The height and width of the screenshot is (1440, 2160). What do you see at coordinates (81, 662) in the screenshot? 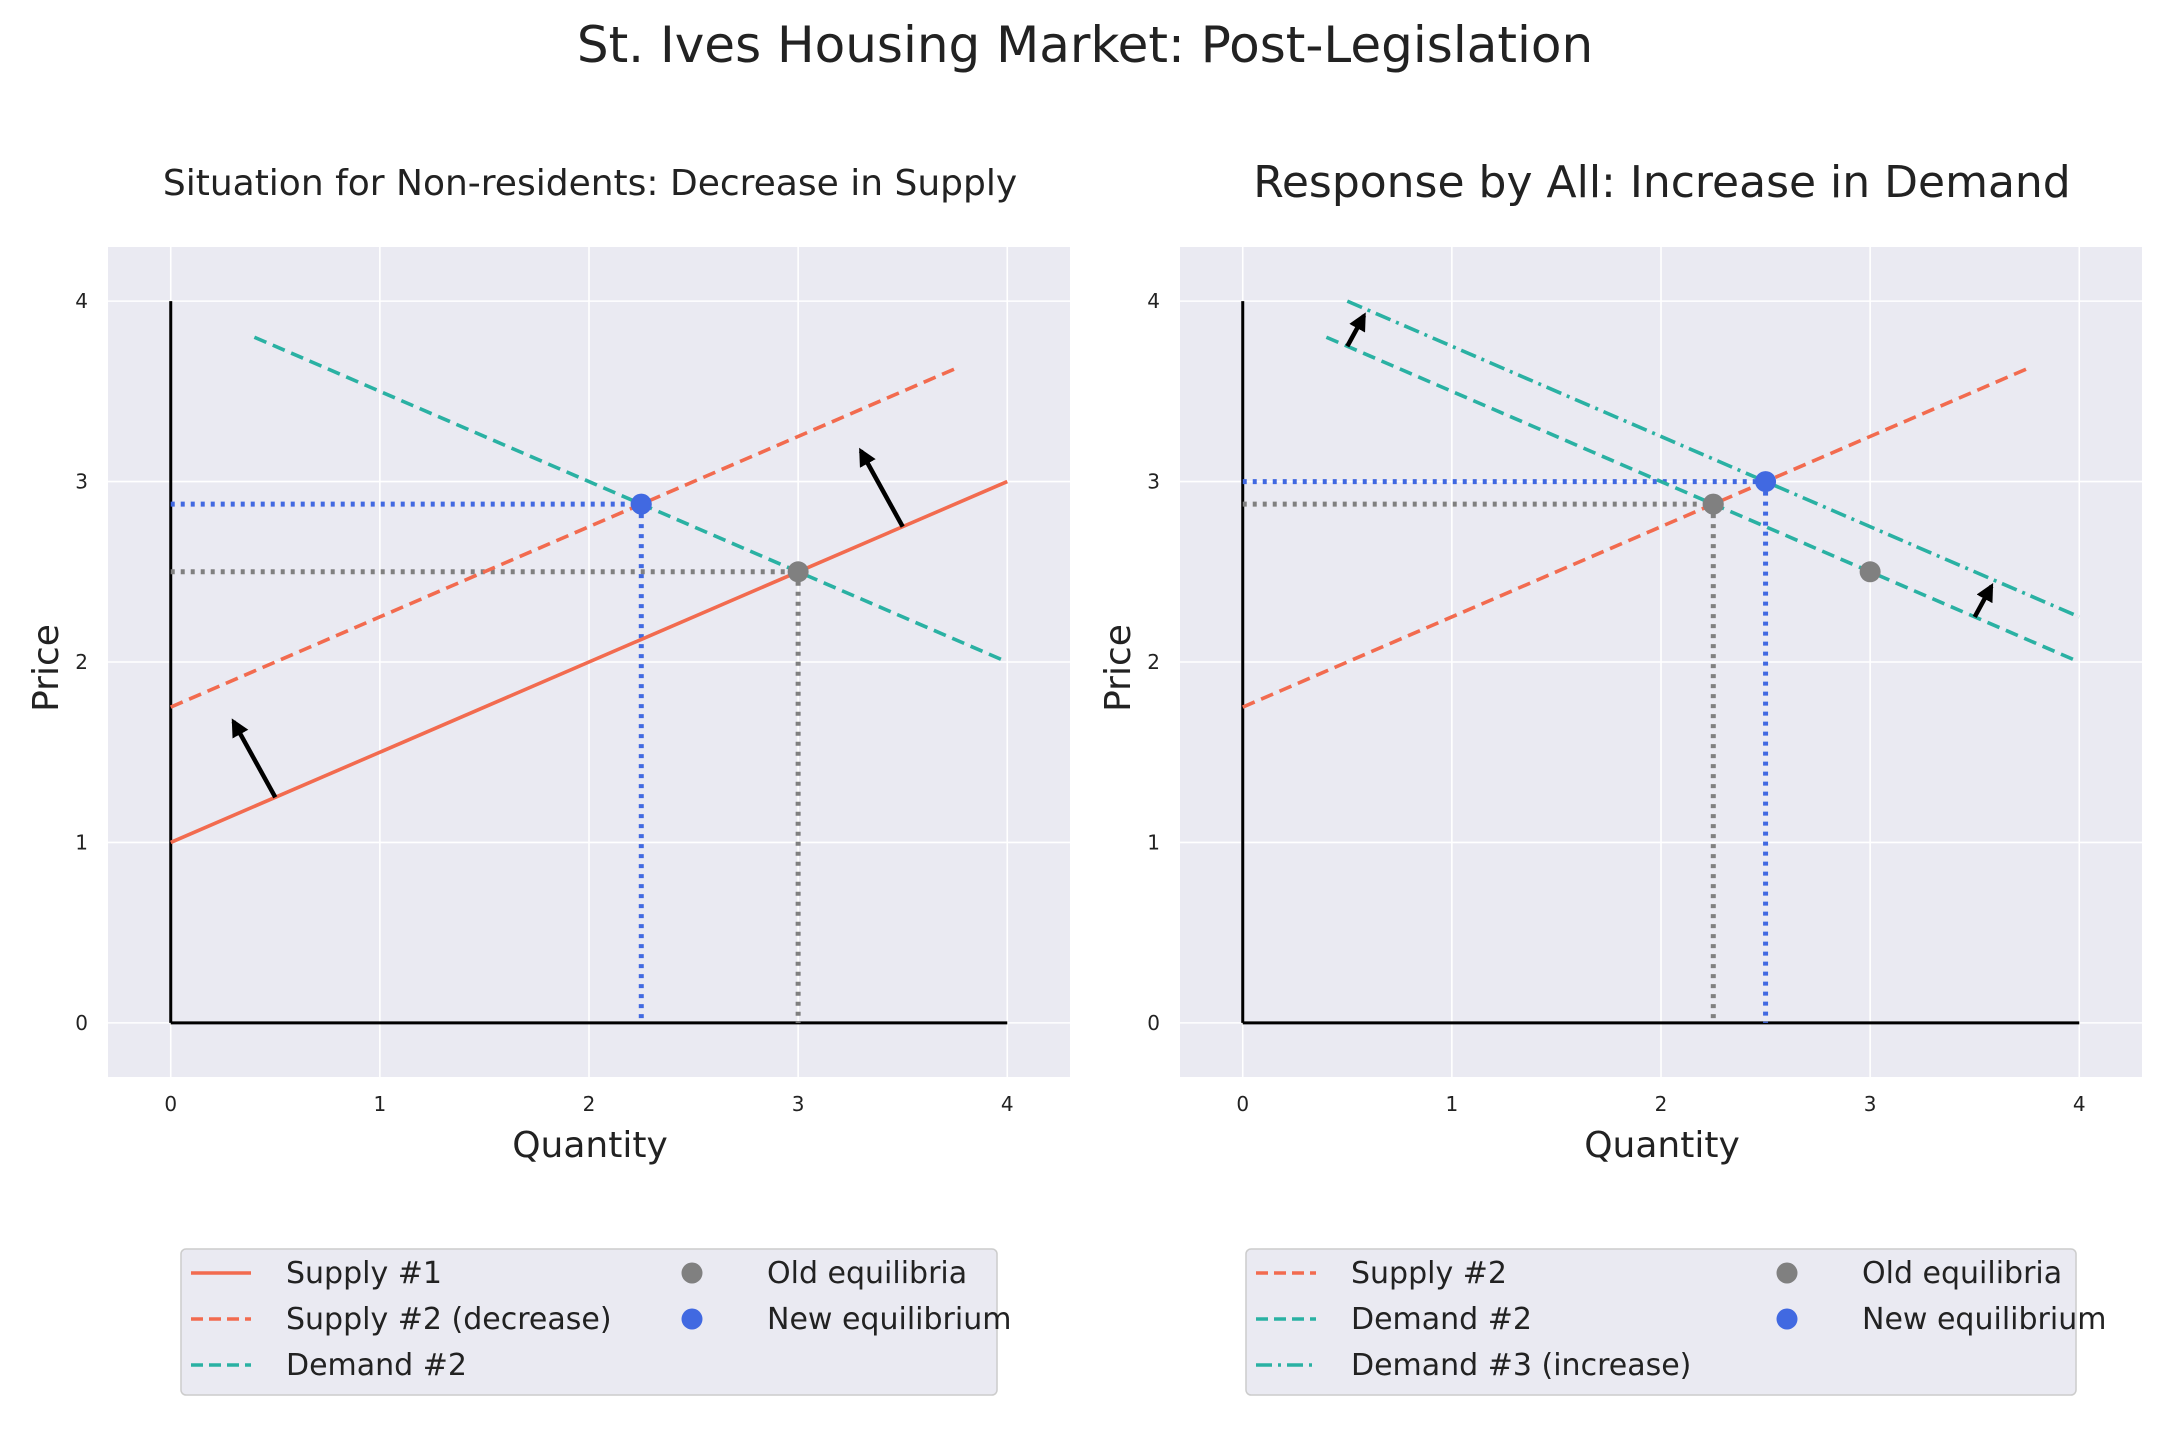
I see `chart-left-ytick-label: 2` at bounding box center [81, 662].